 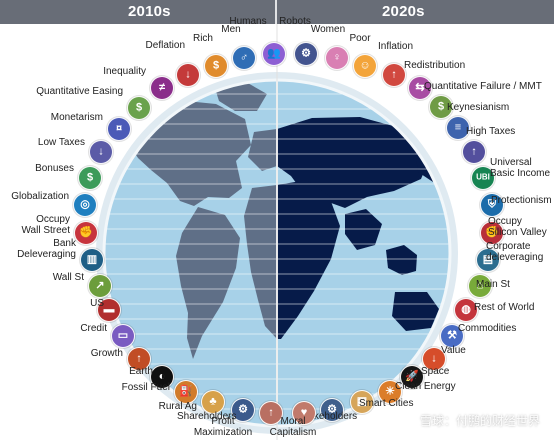 I want to click on inequality-icon: ≠, so click(x=162, y=88).